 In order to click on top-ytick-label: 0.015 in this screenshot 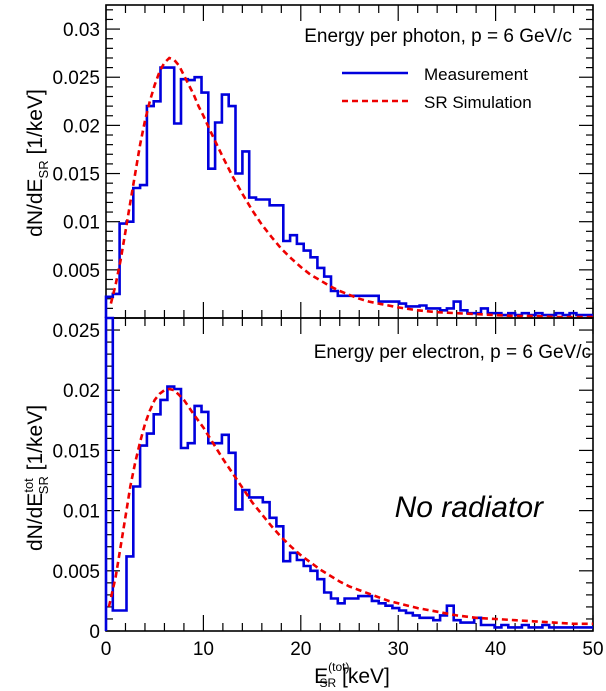, I will do `click(76, 175)`.